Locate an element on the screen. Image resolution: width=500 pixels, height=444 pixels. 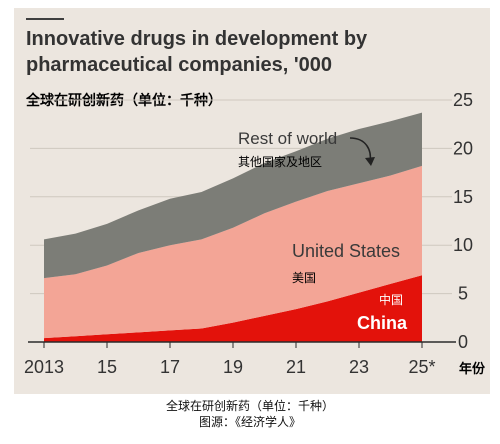
label-united-states: United States is located at coordinates (346, 251).